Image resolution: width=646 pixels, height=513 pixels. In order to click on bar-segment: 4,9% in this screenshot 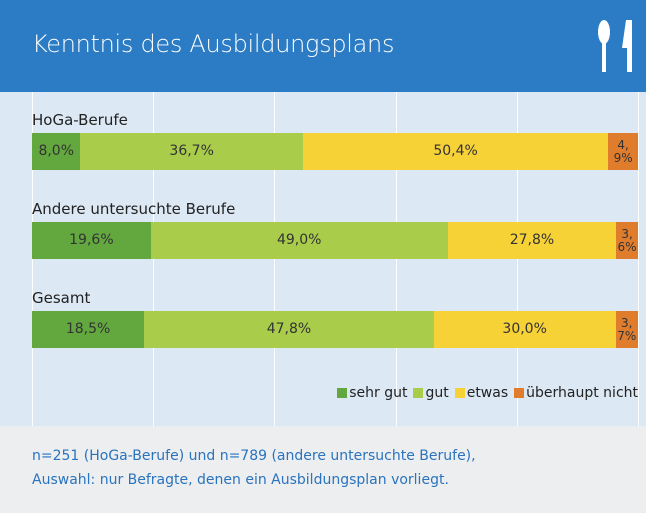, I will do `click(623, 151)`.